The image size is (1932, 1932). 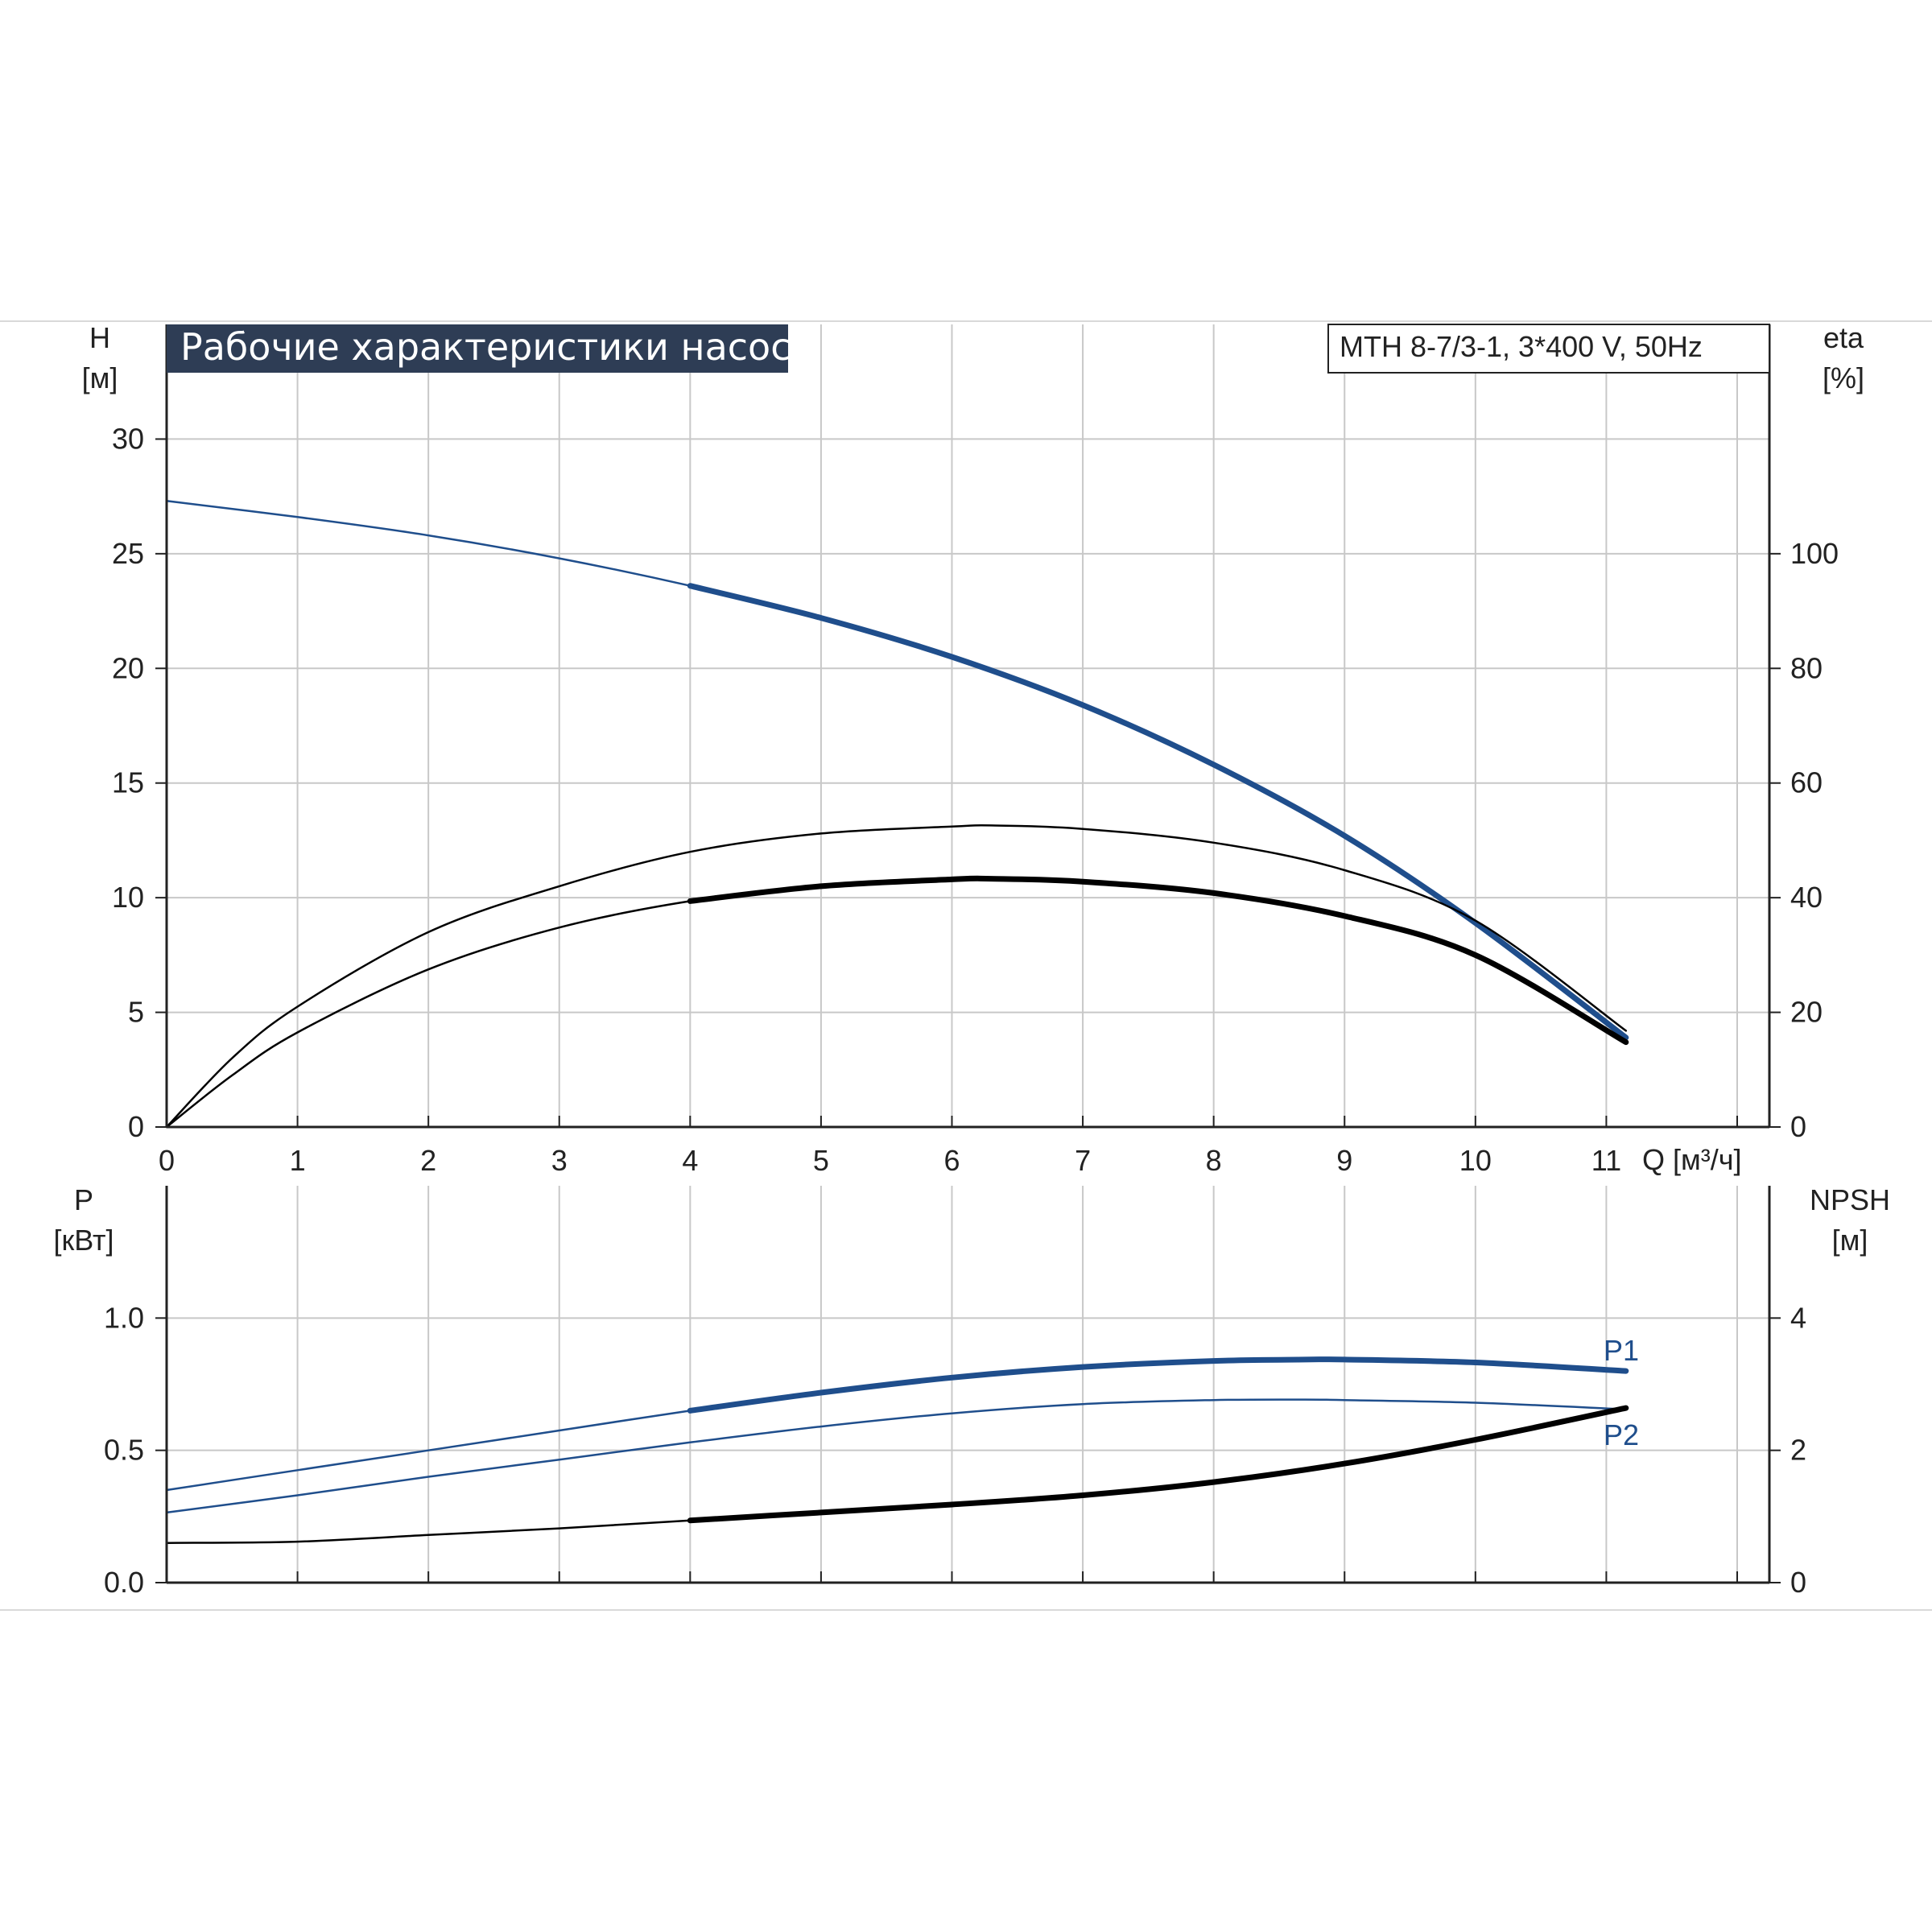 I want to click on left-tick-label: 0, so click(x=136, y=1126).